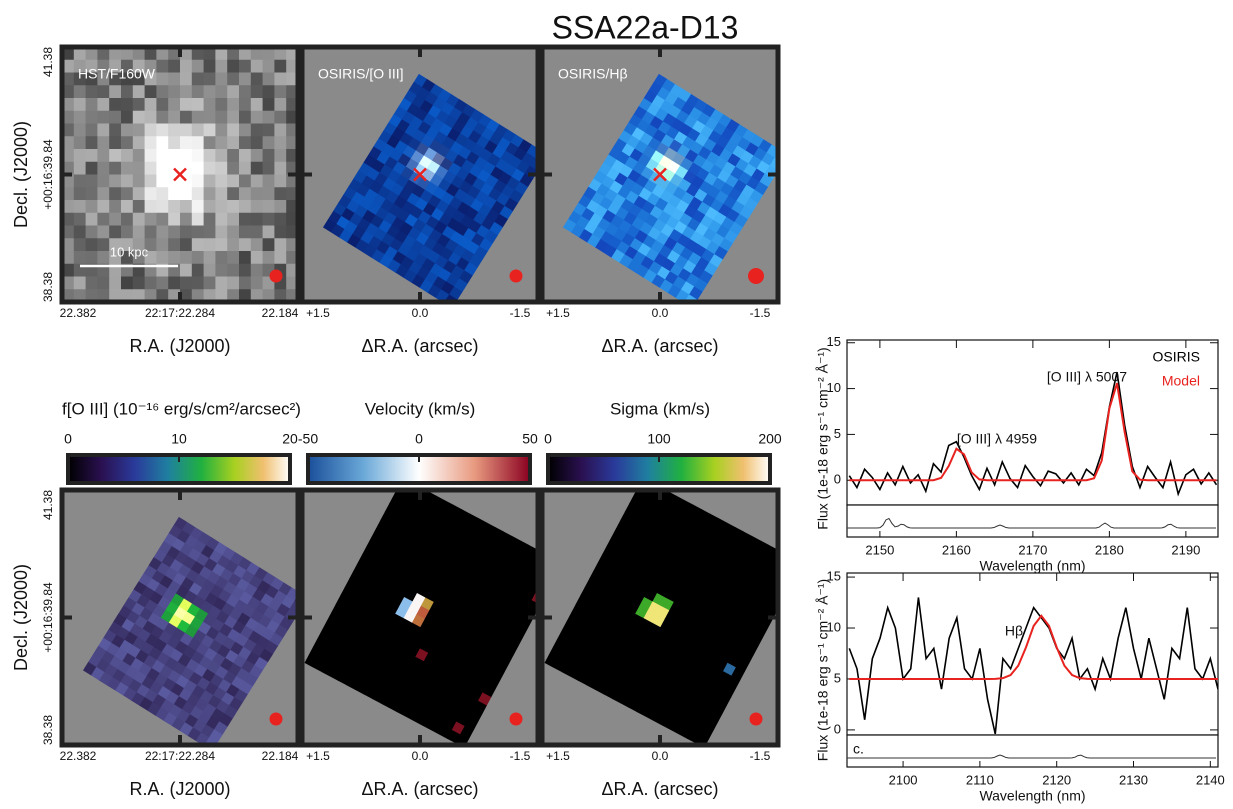  Describe the element at coordinates (180, 313) in the screenshot. I see `x-tick-label: 22:17:22.284` at that location.